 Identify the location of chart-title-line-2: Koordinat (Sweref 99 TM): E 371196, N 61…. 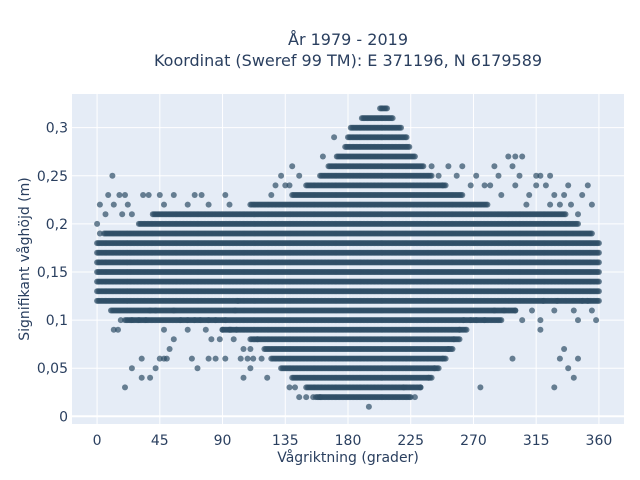
(348, 60).